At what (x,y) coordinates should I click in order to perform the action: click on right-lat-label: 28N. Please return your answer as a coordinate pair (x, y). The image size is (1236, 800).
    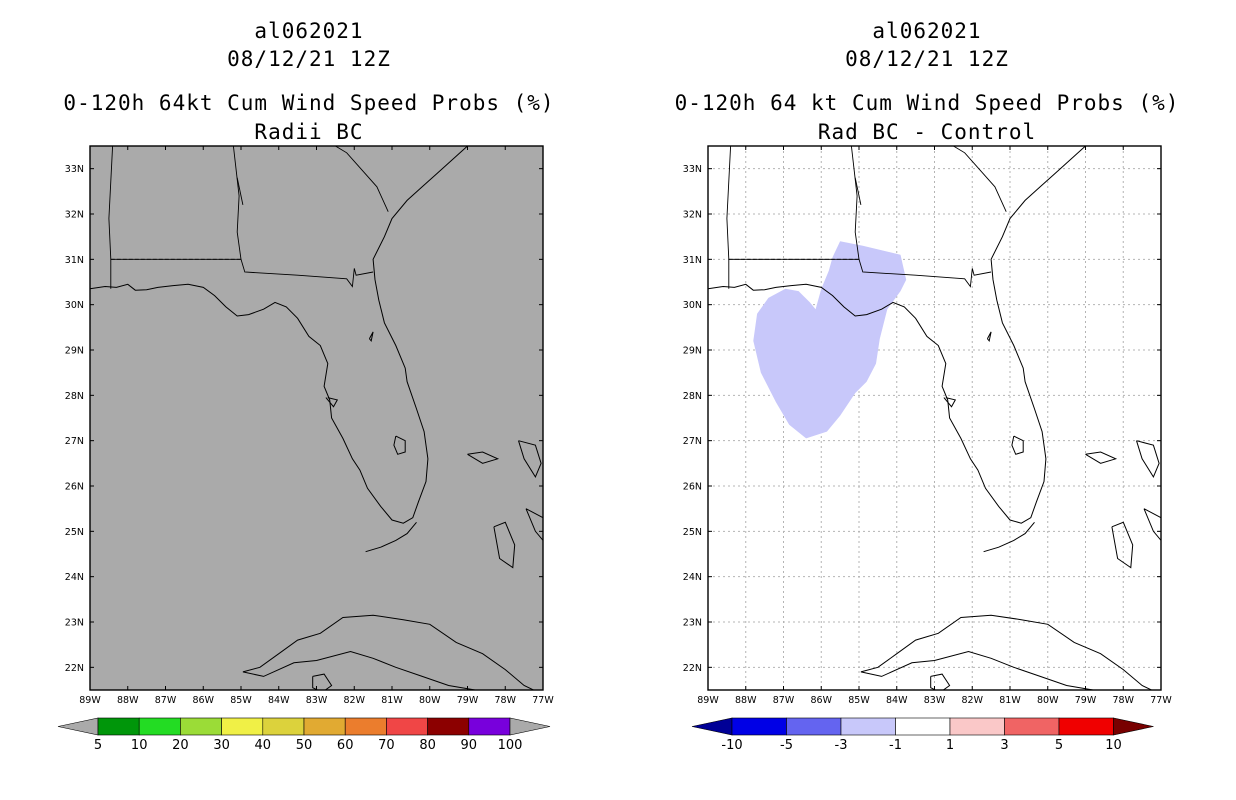
    Looking at the image, I should click on (692, 396).